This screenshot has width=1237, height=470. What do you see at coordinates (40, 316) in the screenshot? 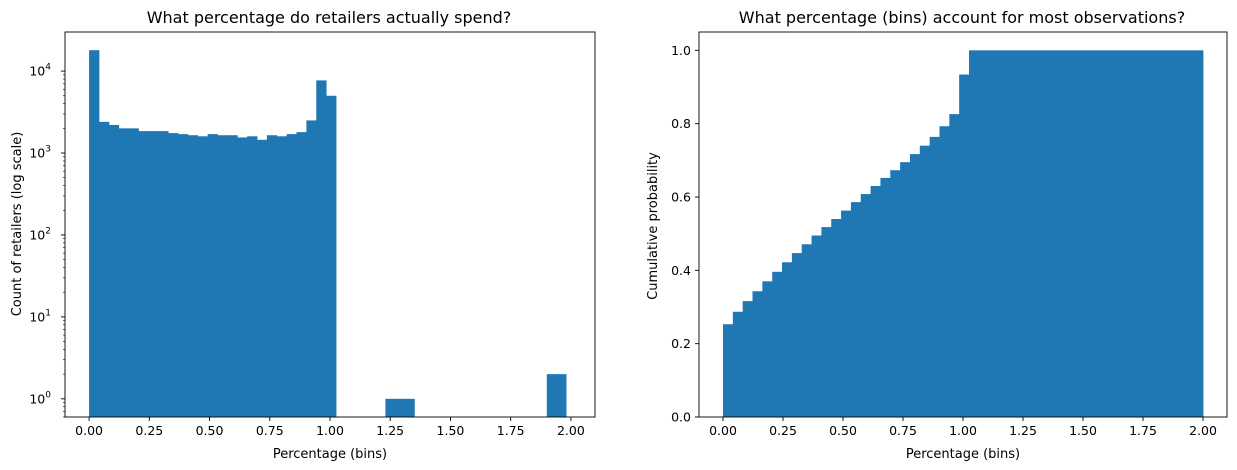
I see `y-tick-label: 10¹` at bounding box center [40, 316].